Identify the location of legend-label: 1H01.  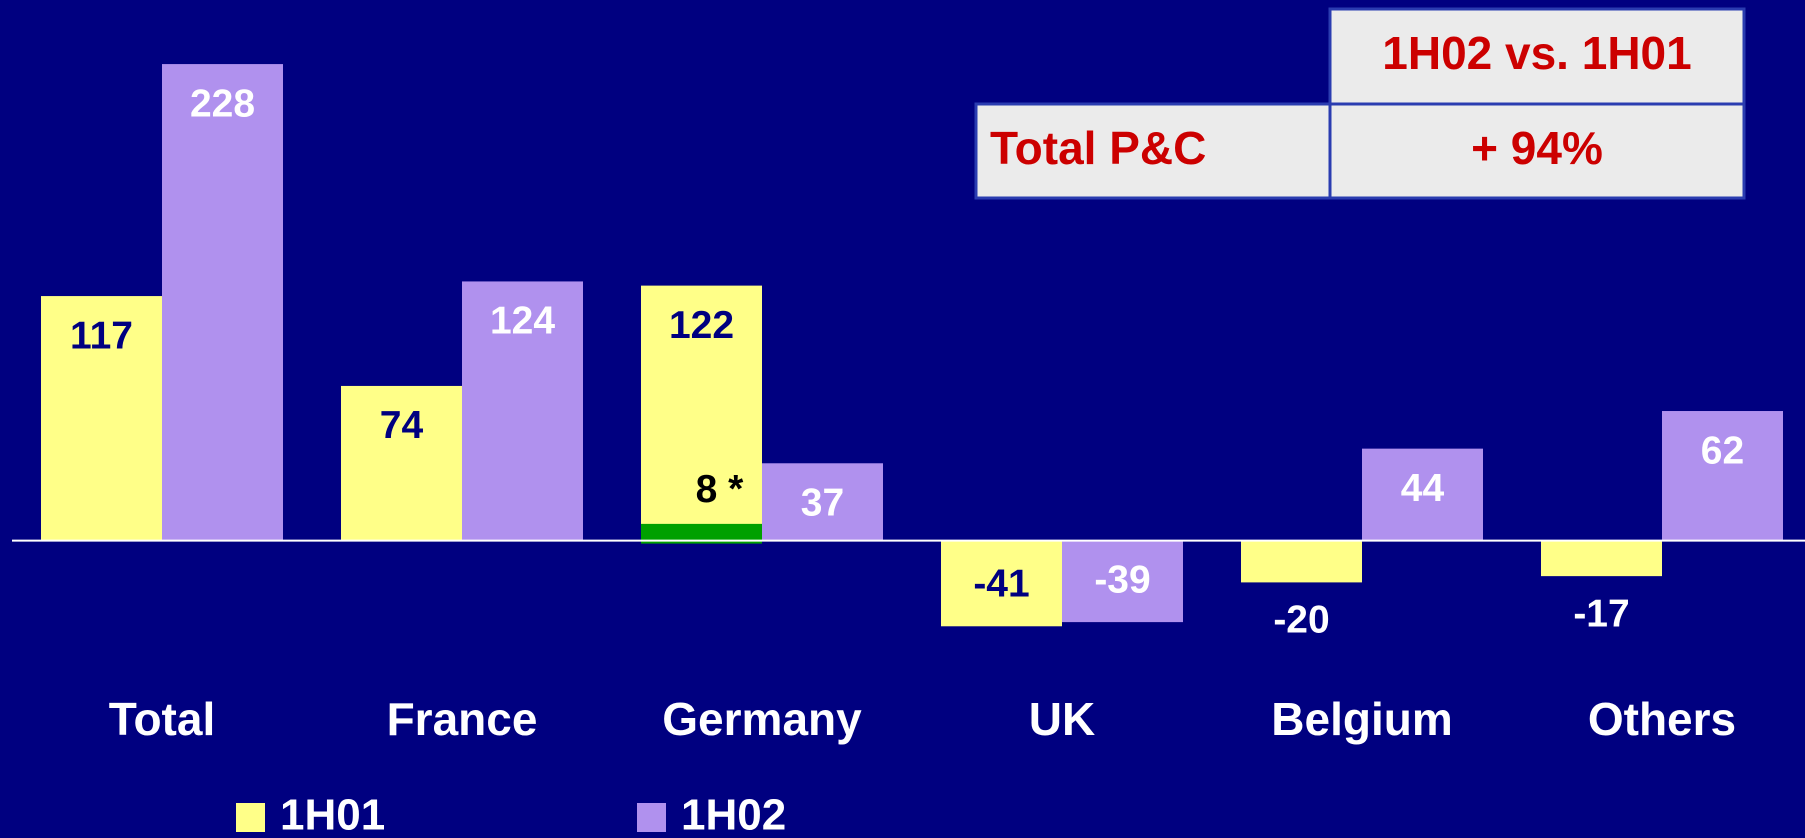
(332, 814).